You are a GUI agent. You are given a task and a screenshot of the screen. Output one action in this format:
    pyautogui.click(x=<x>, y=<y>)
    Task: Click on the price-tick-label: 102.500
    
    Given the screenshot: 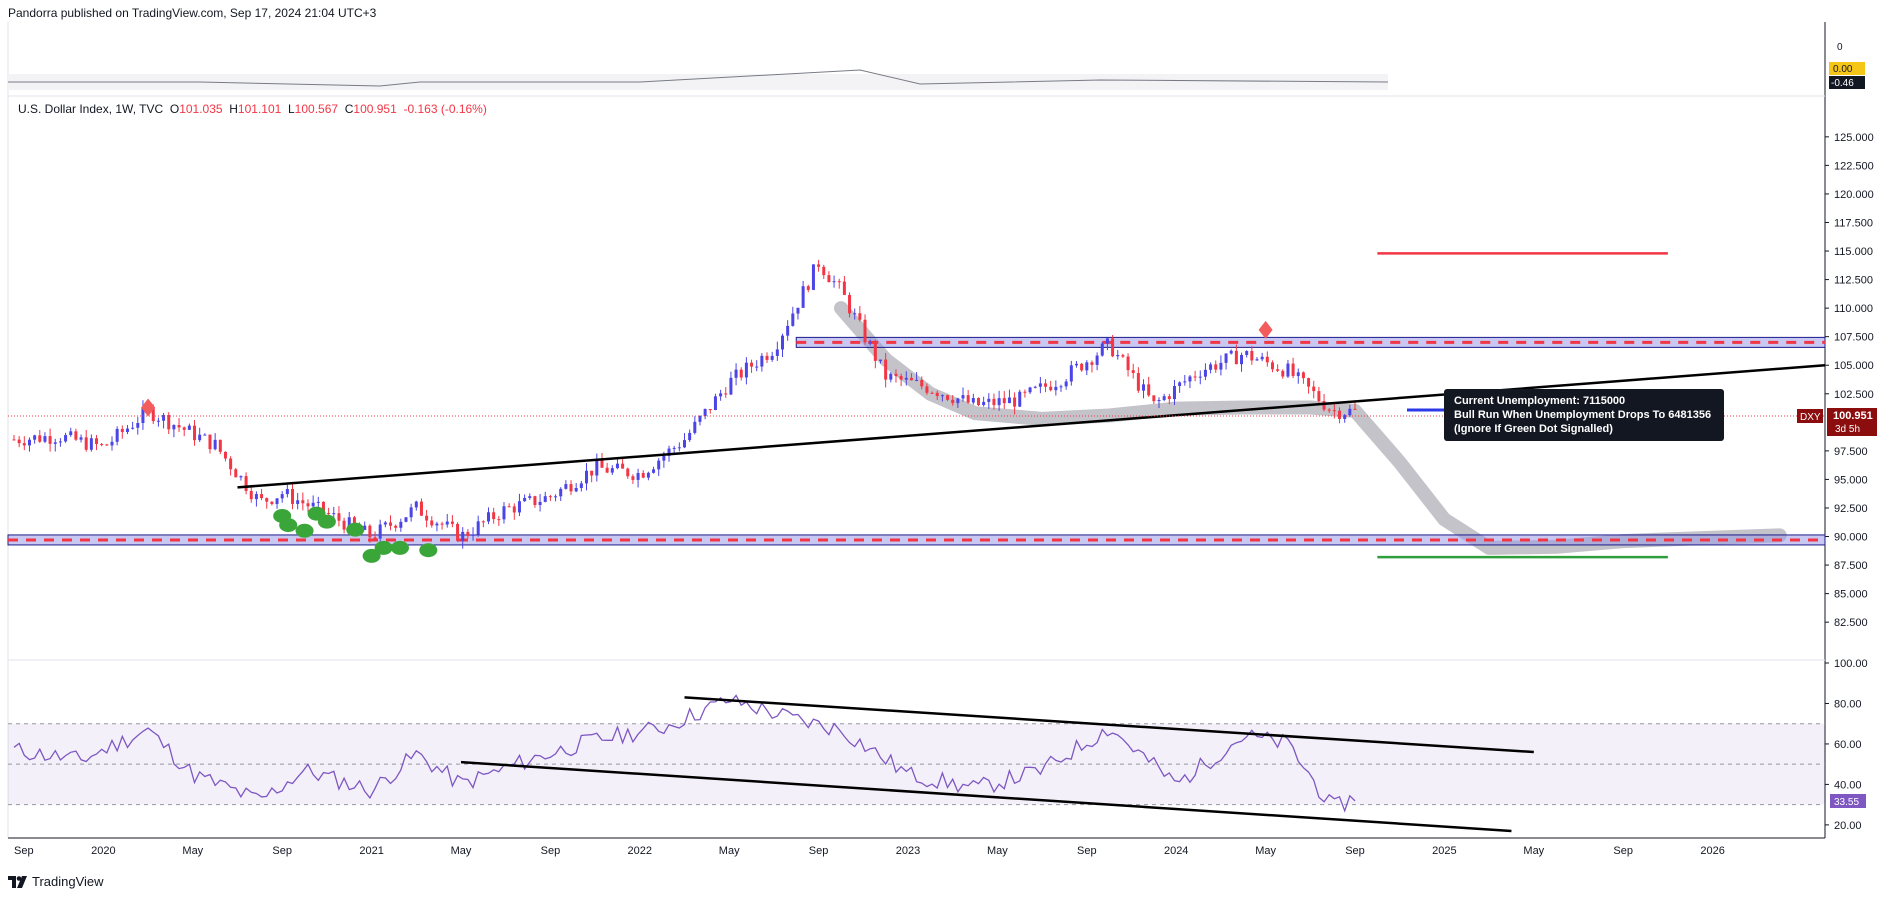 What is the action you would take?
    pyautogui.click(x=1854, y=395)
    